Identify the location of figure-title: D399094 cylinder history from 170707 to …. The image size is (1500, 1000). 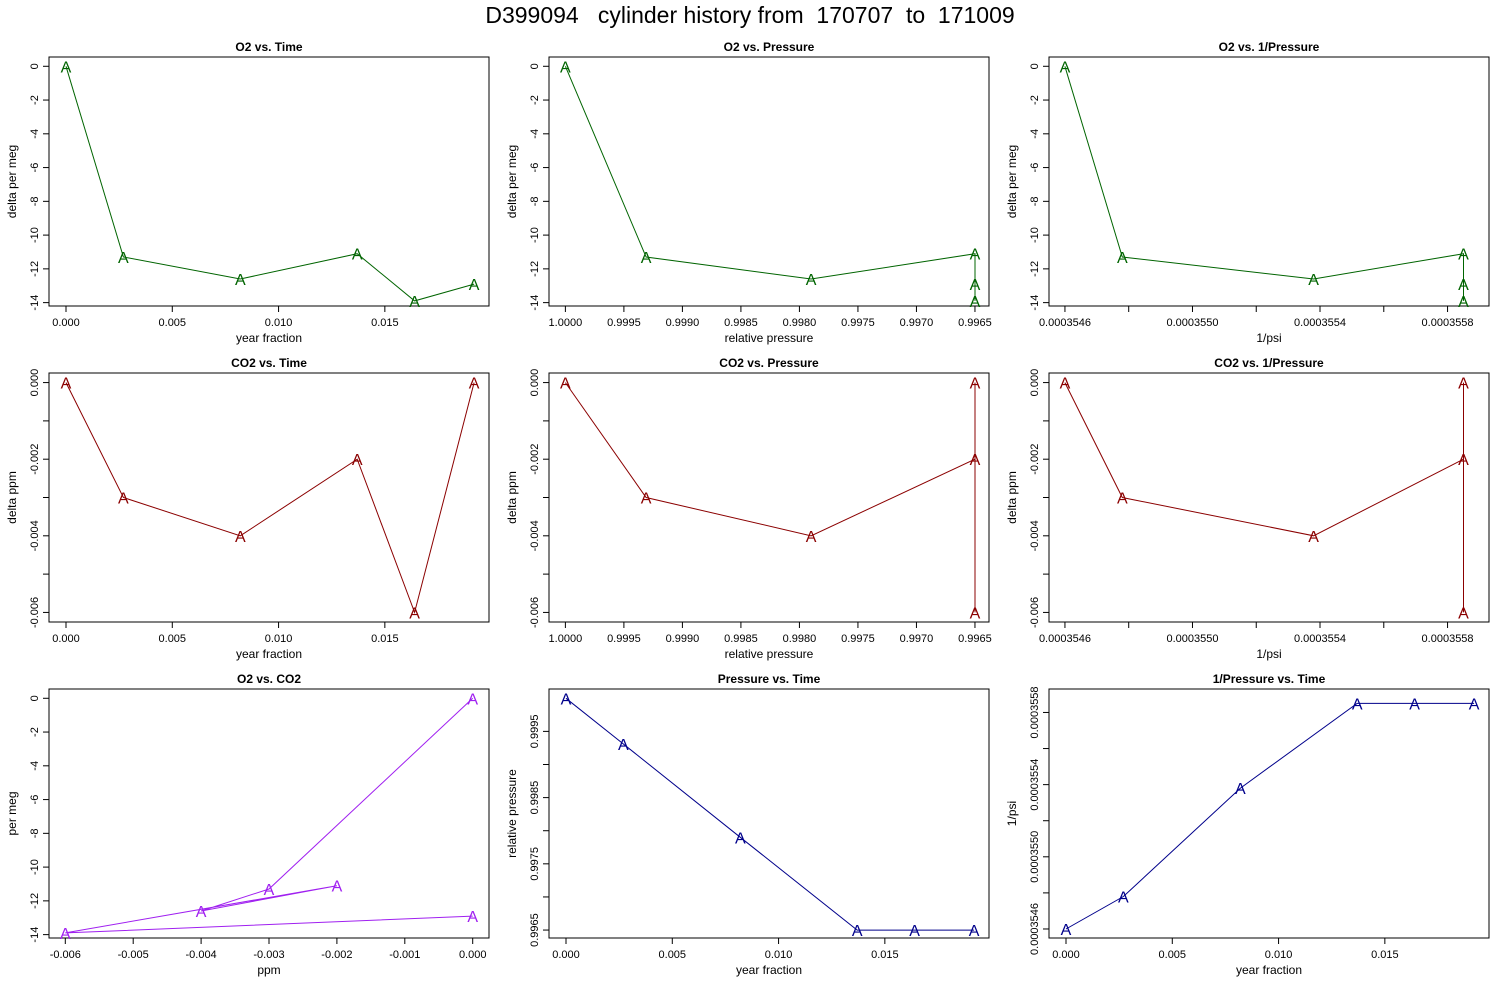
(750, 15).